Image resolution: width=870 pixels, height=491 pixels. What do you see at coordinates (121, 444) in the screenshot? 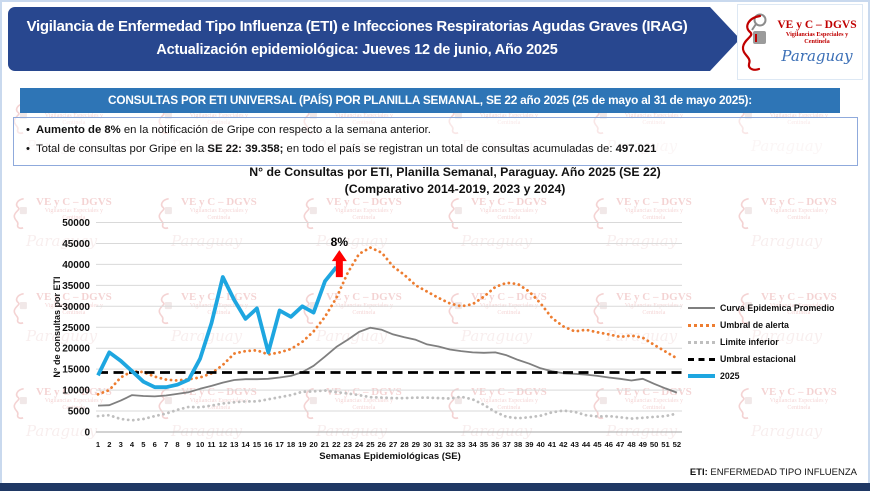
I see `x-tick-label: 3` at bounding box center [121, 444].